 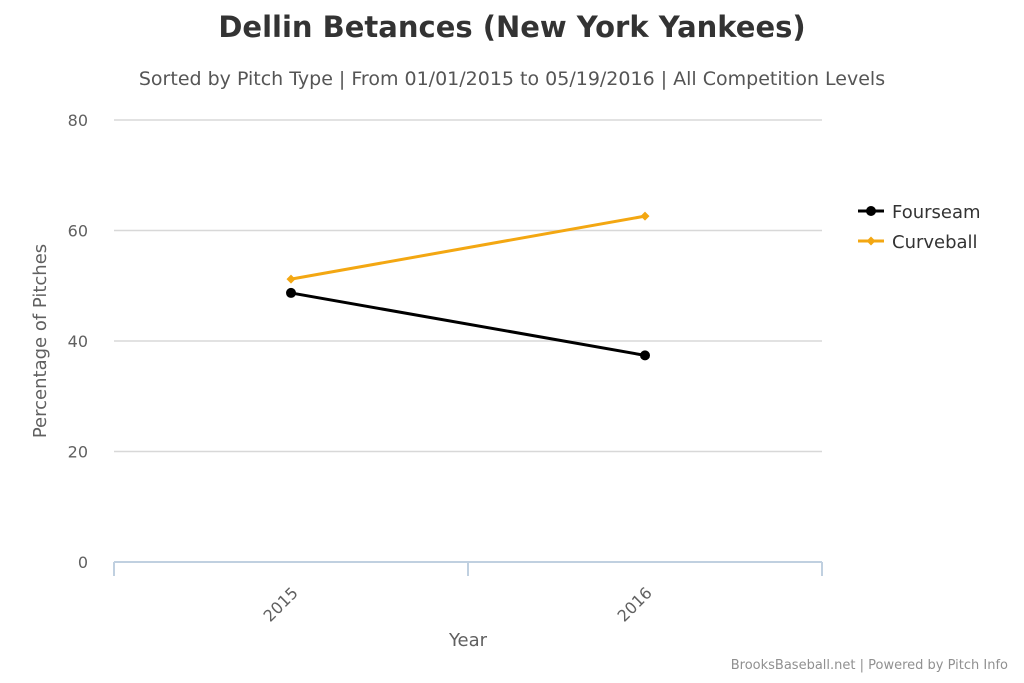 What do you see at coordinates (281, 604) in the screenshot?
I see `x-tick-label: 2015` at bounding box center [281, 604].